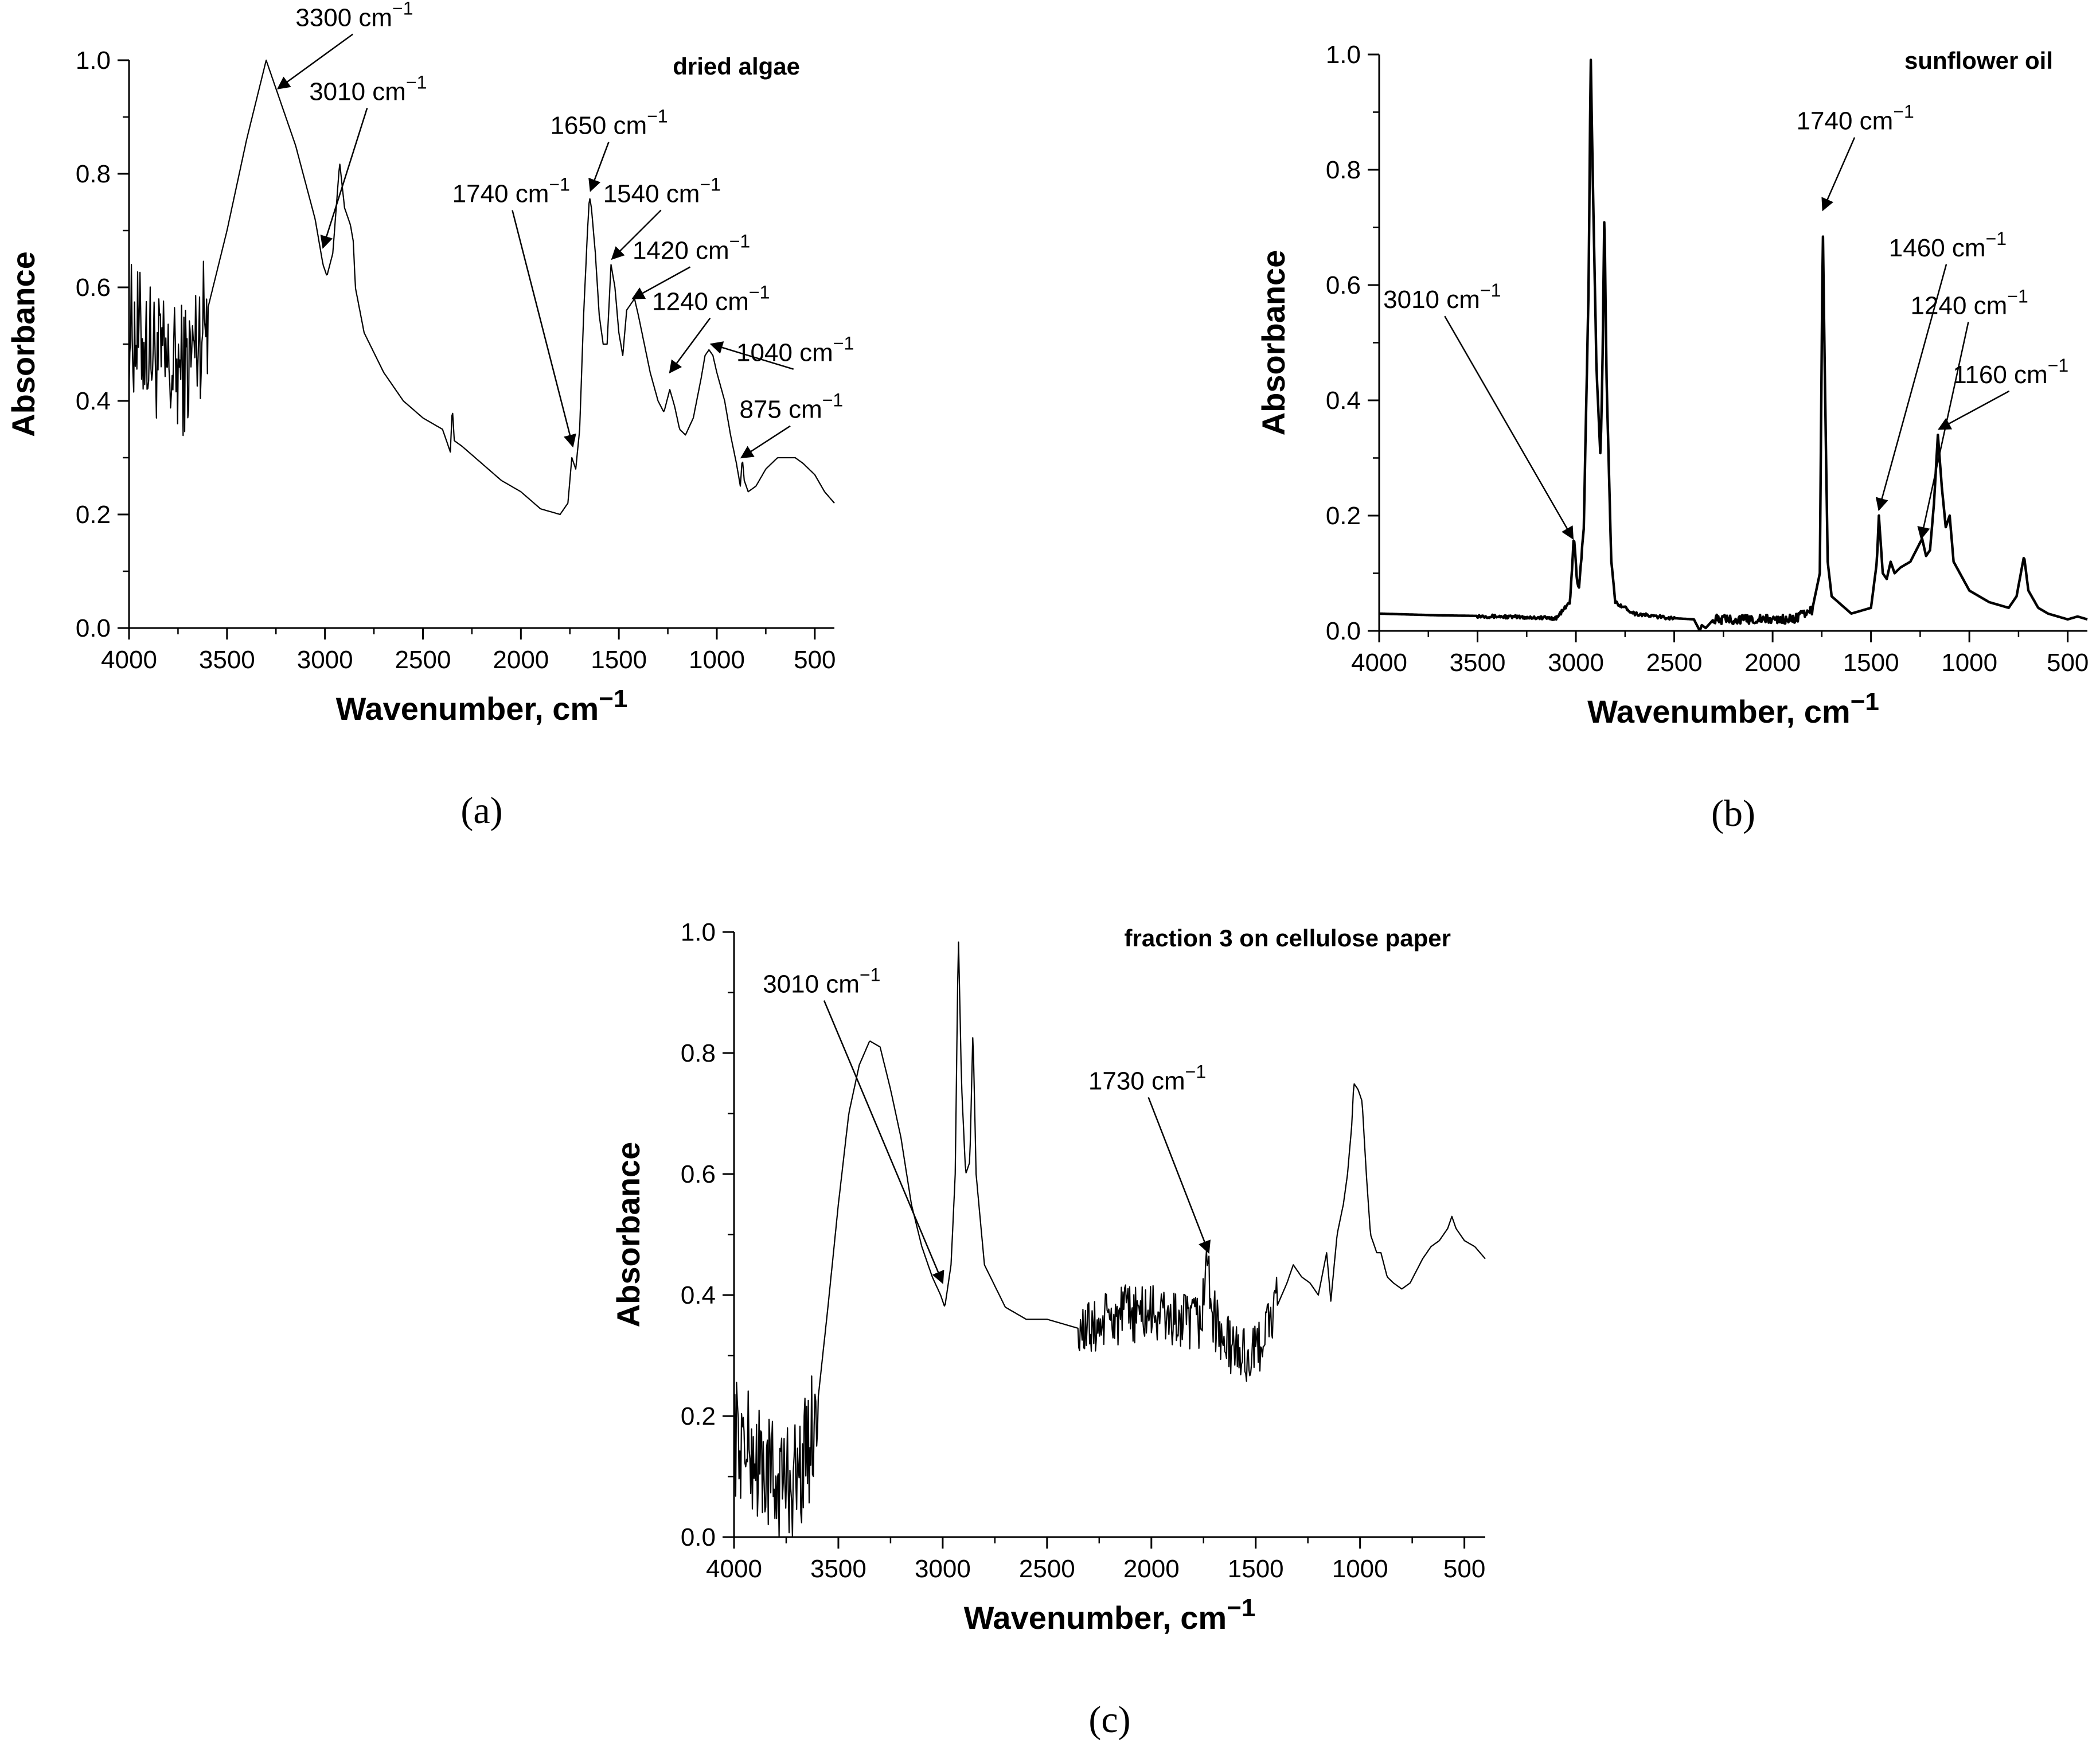  What do you see at coordinates (481, 811) in the screenshot?
I see `panel-label: (a)` at bounding box center [481, 811].